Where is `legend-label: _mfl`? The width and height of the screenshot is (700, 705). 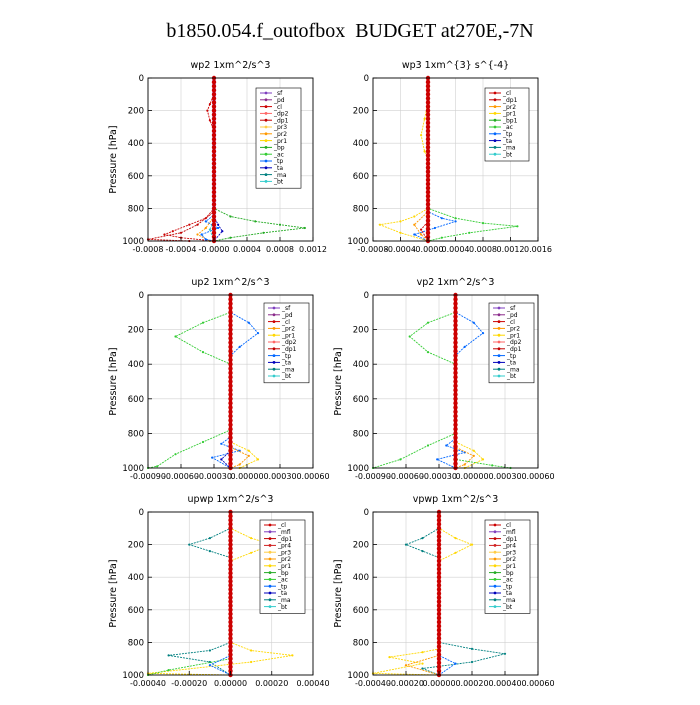 legend-label: _mfl is located at coordinates (284, 532).